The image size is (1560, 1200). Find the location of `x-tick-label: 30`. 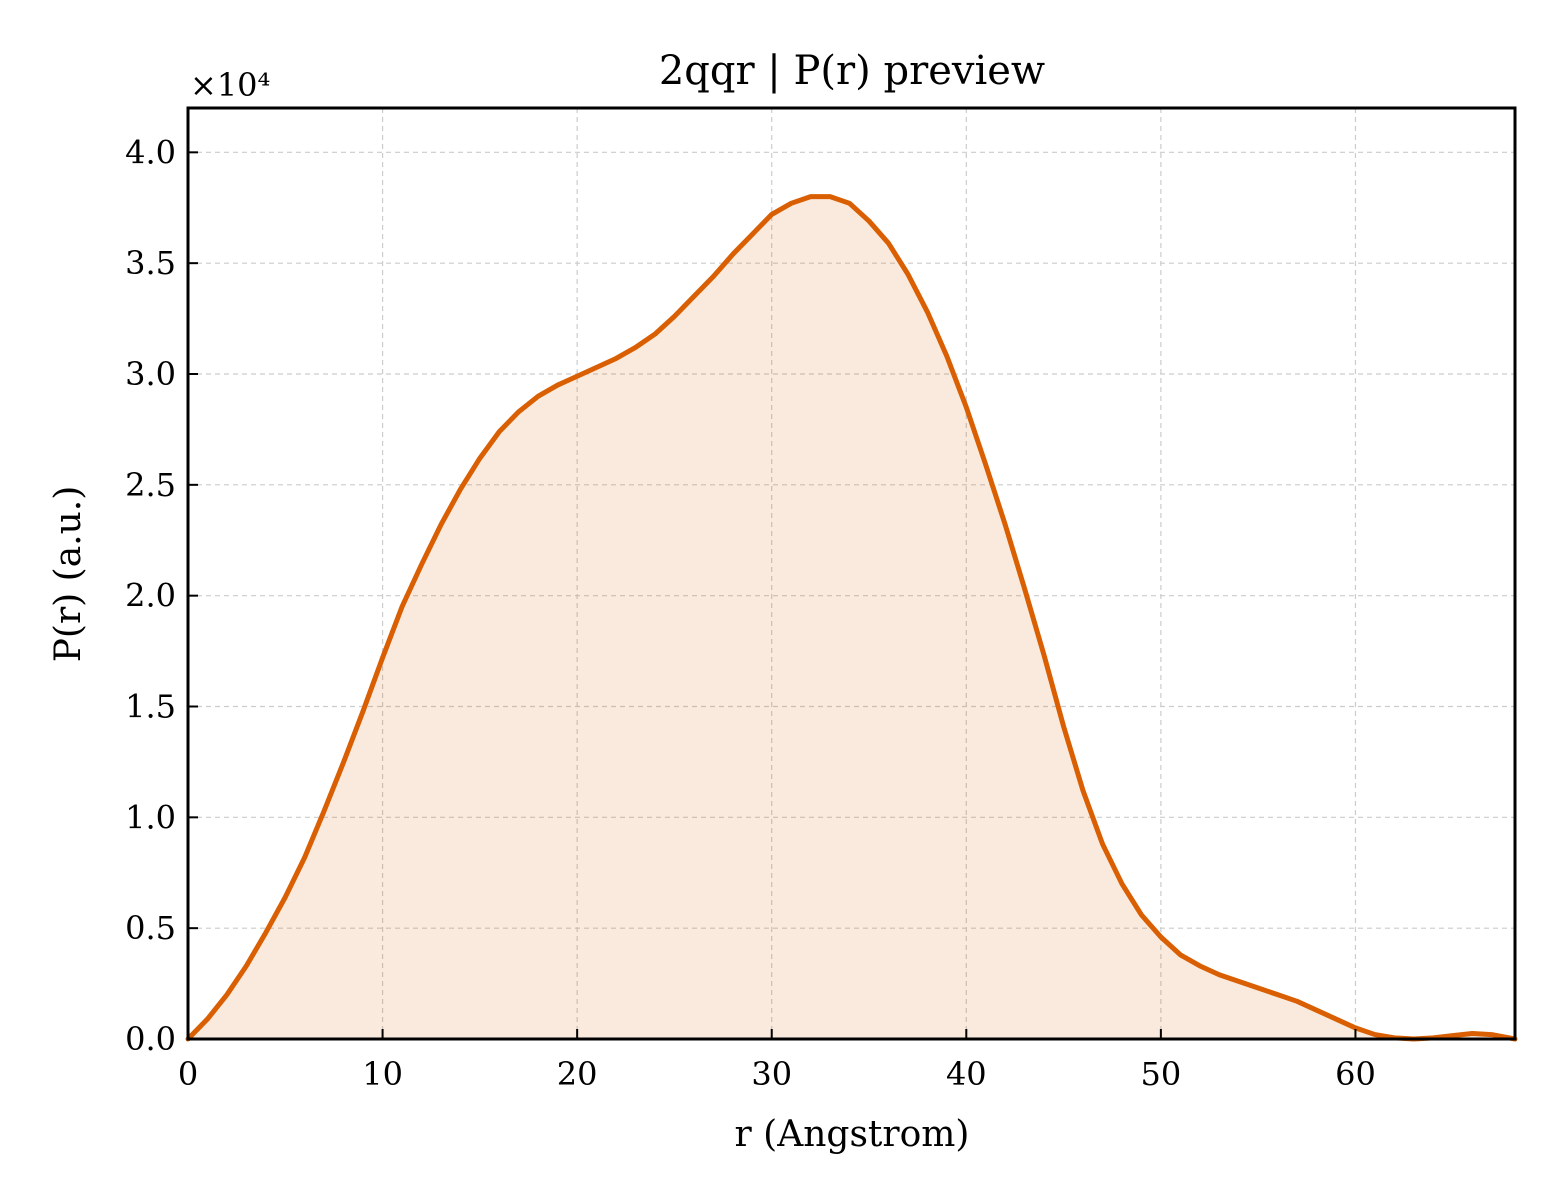

x-tick-label: 30 is located at coordinates (771, 1074).